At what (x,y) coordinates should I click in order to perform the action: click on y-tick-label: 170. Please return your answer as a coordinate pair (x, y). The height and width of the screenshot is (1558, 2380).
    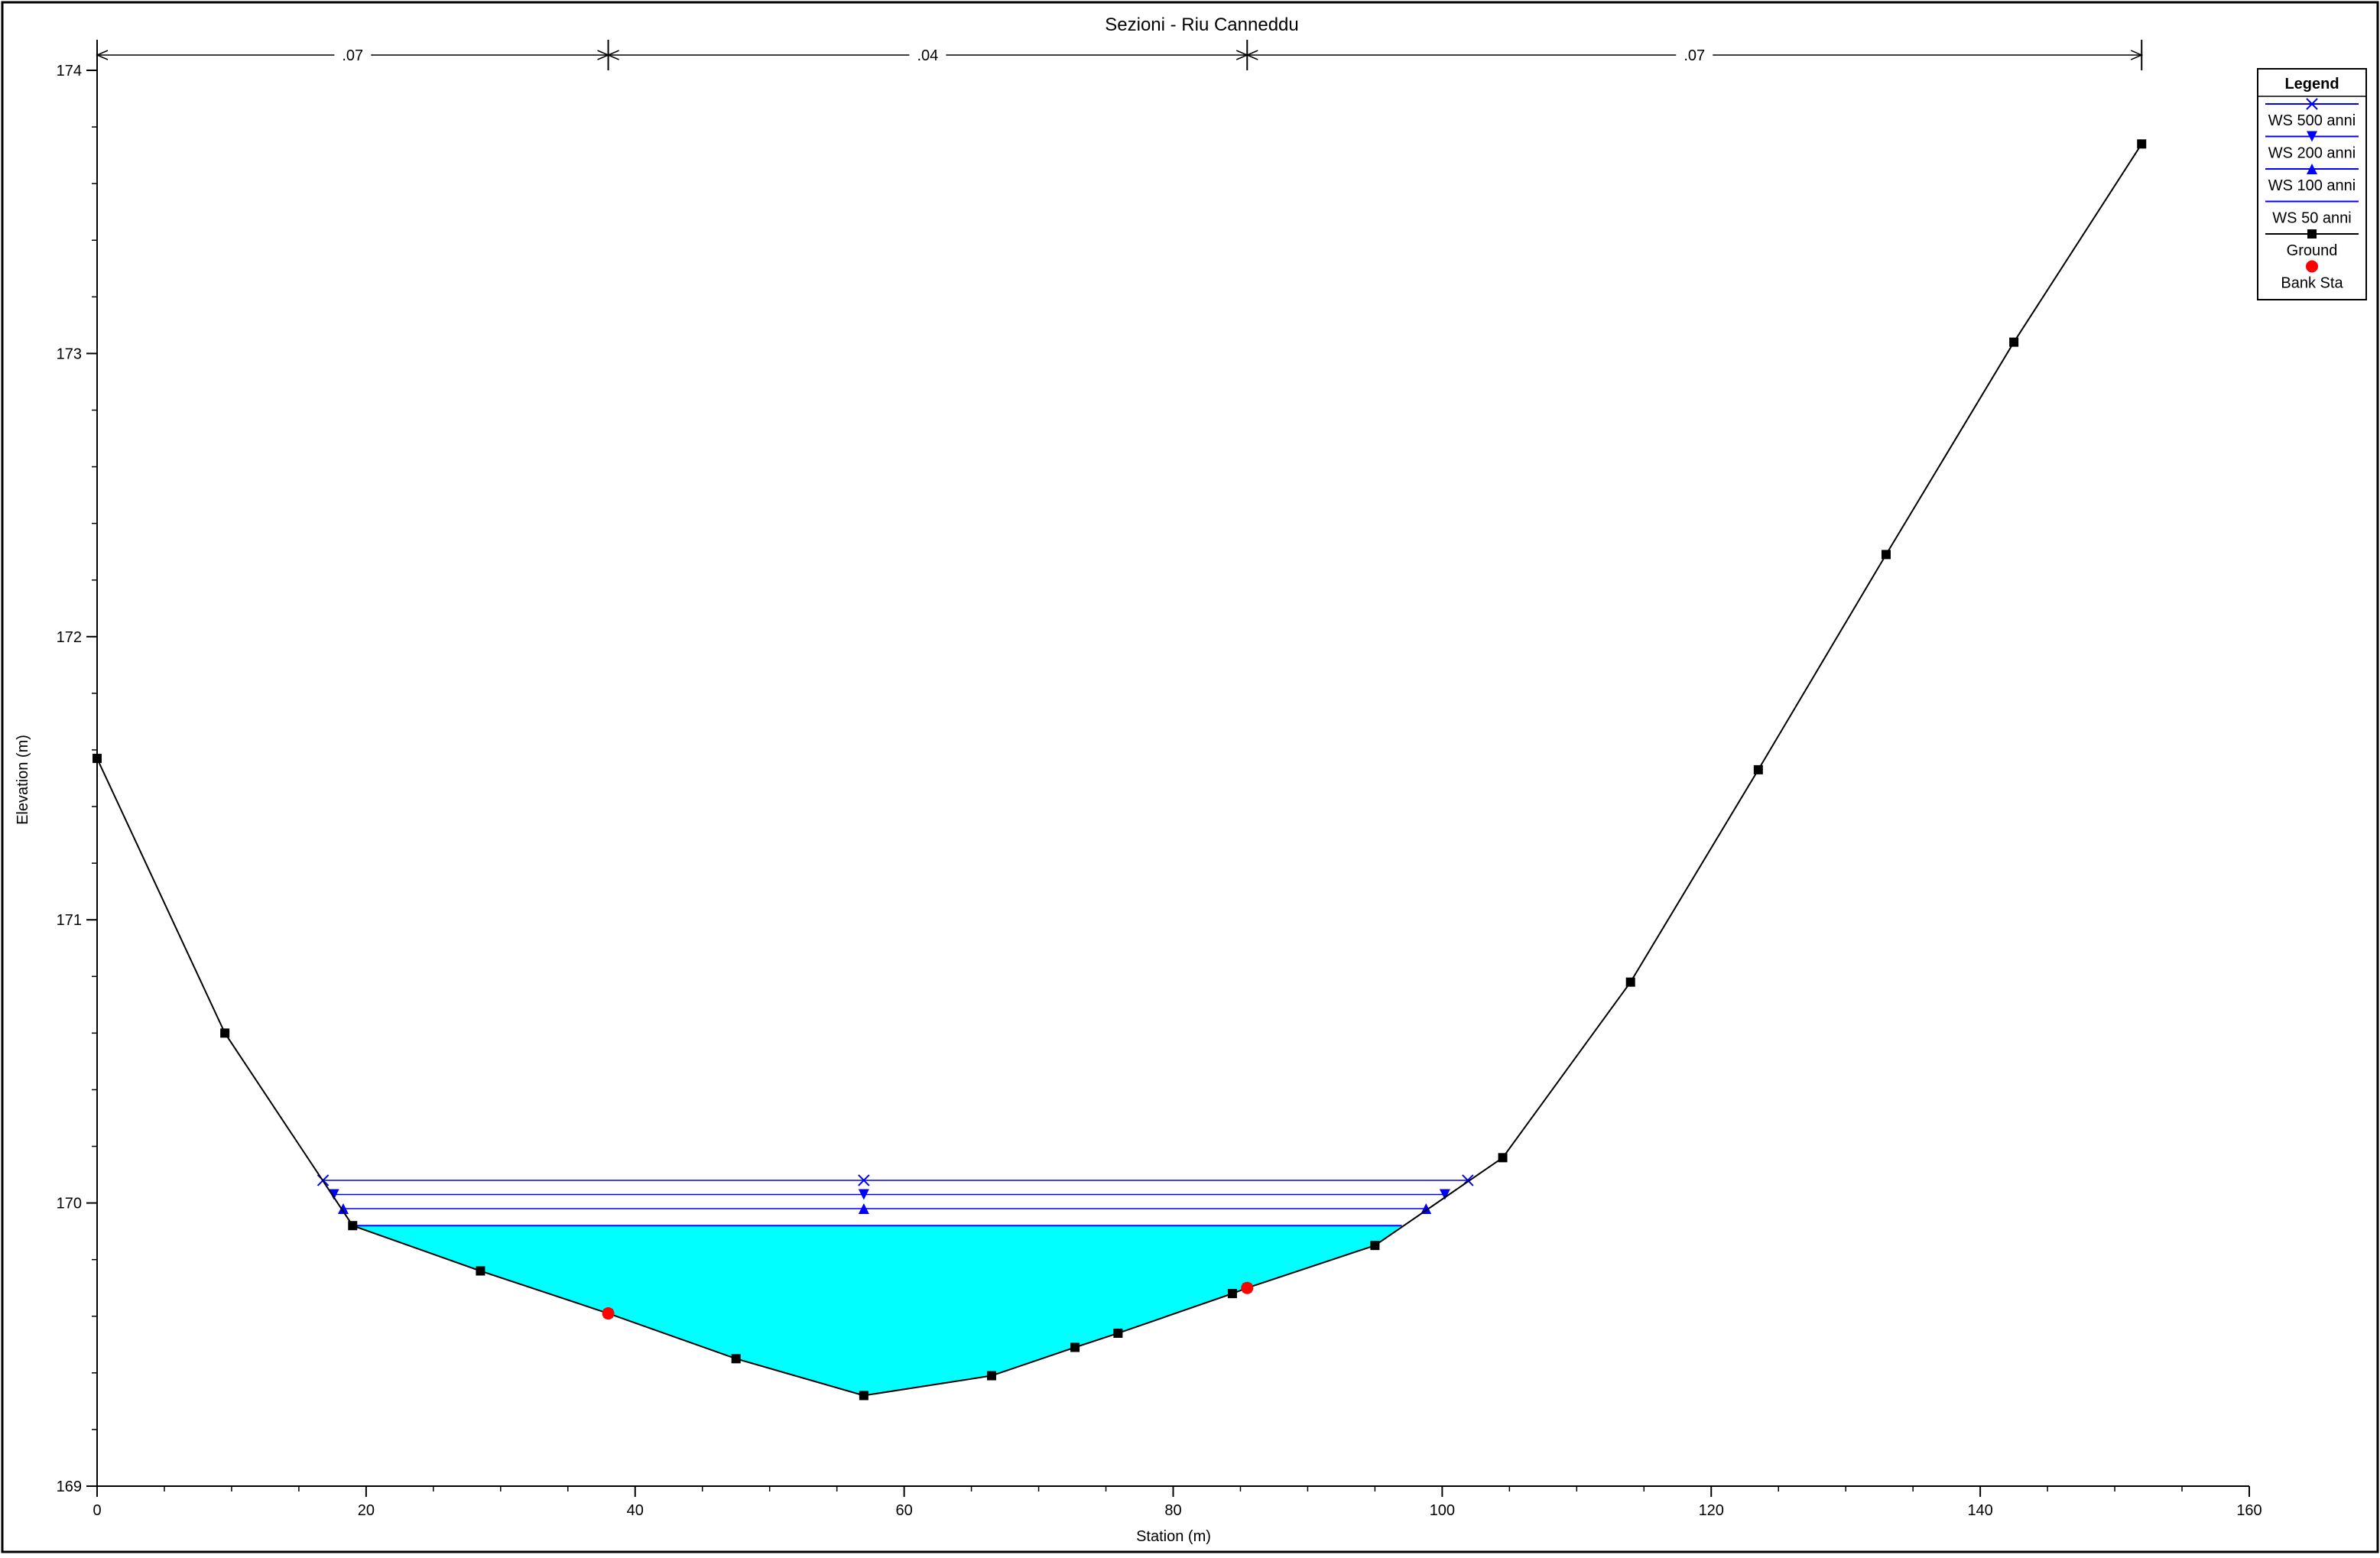
    Looking at the image, I should click on (69, 1204).